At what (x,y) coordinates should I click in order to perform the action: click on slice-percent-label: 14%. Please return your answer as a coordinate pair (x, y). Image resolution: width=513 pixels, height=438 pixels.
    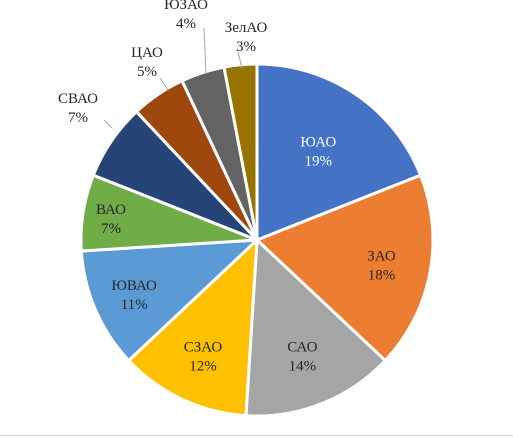
    Looking at the image, I should click on (303, 367).